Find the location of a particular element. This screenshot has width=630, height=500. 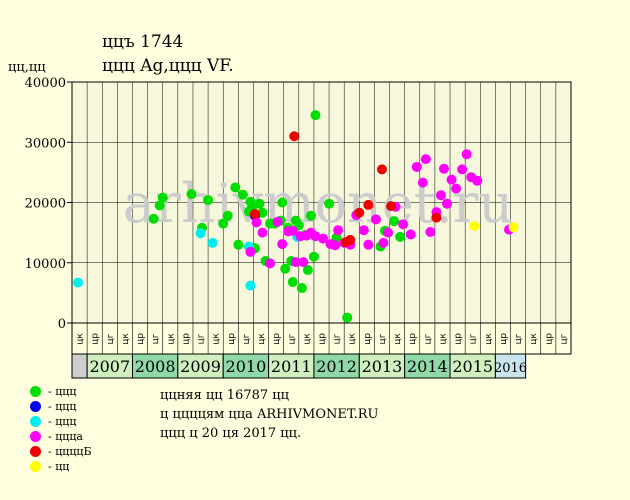

note-line: ццняя цц 16787 цц is located at coordinates (224, 395).